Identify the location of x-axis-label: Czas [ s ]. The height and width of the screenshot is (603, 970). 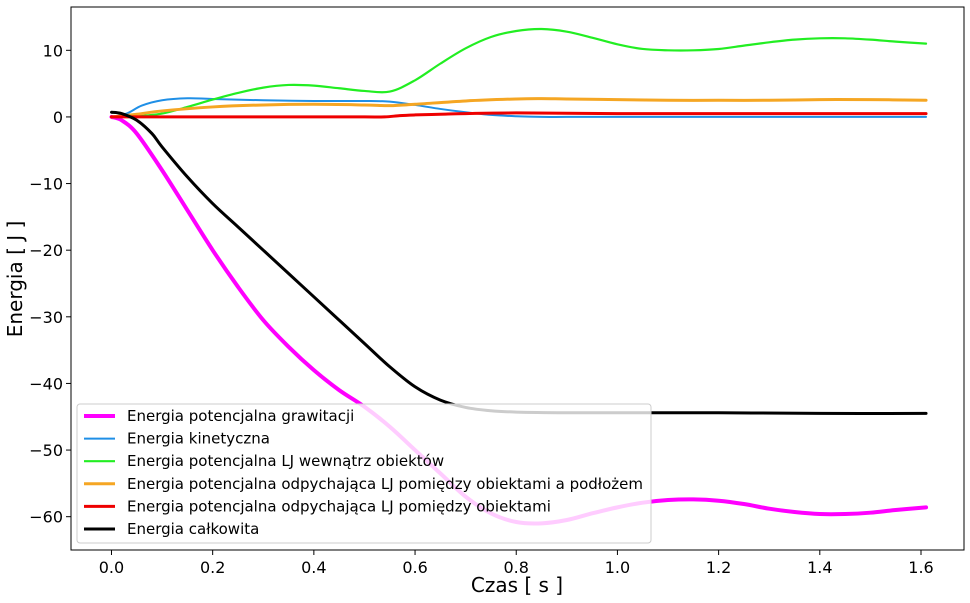
(517, 585).